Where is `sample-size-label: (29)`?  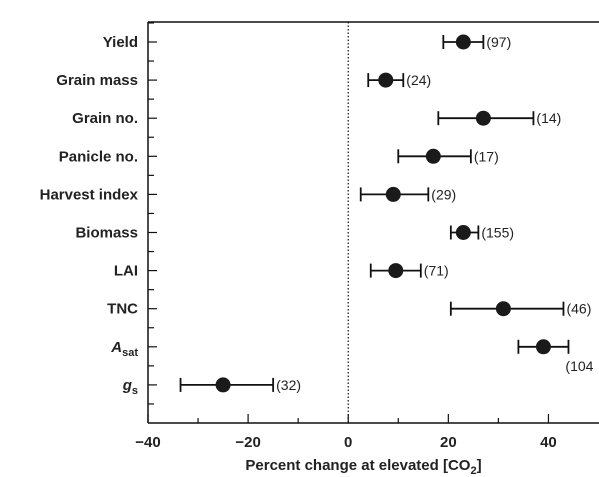
sample-size-label: (29) is located at coordinates (443, 194).